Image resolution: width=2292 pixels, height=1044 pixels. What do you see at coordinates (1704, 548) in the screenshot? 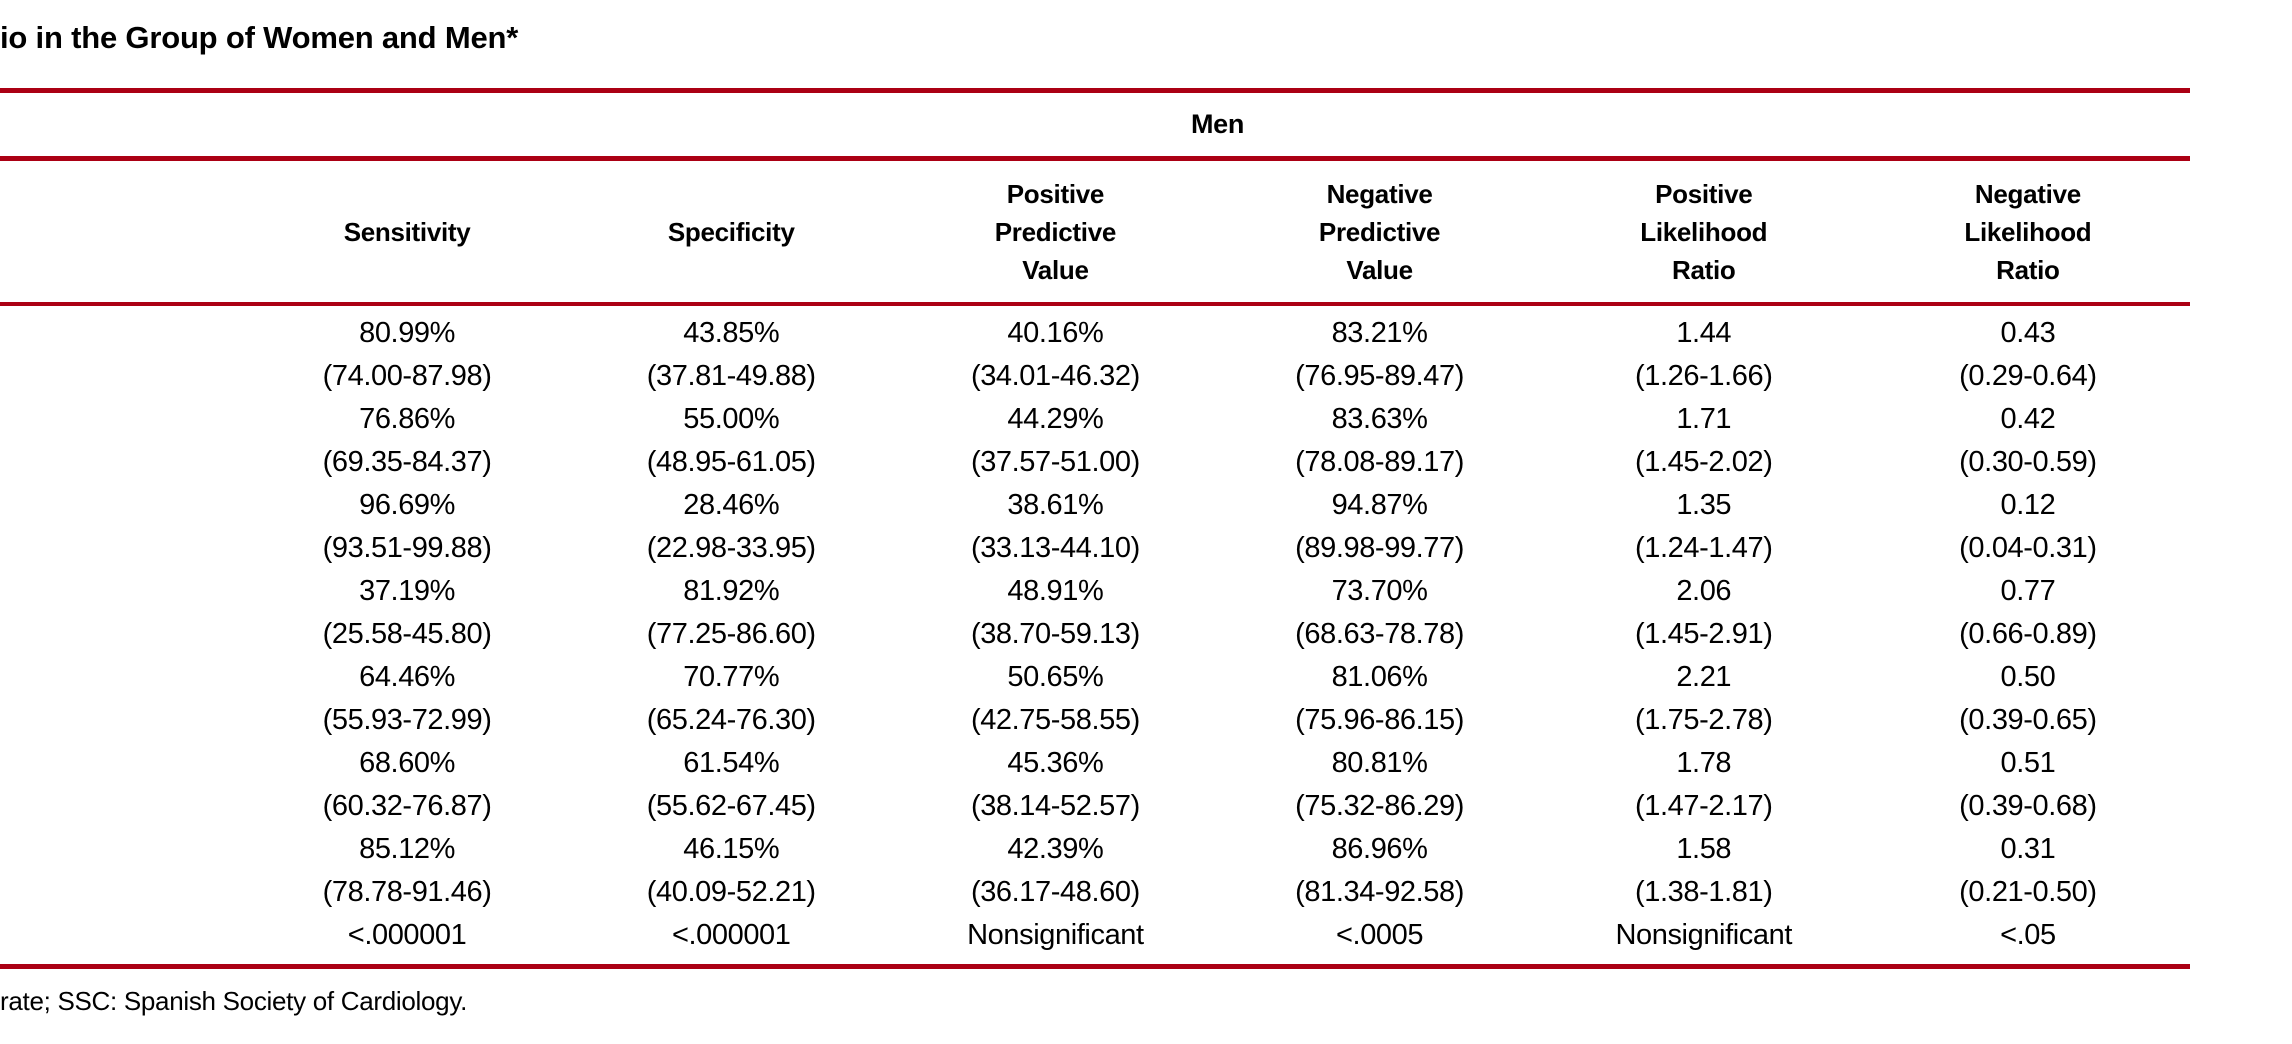
I see `cell-ci: (1.24-1.47)` at bounding box center [1704, 548].